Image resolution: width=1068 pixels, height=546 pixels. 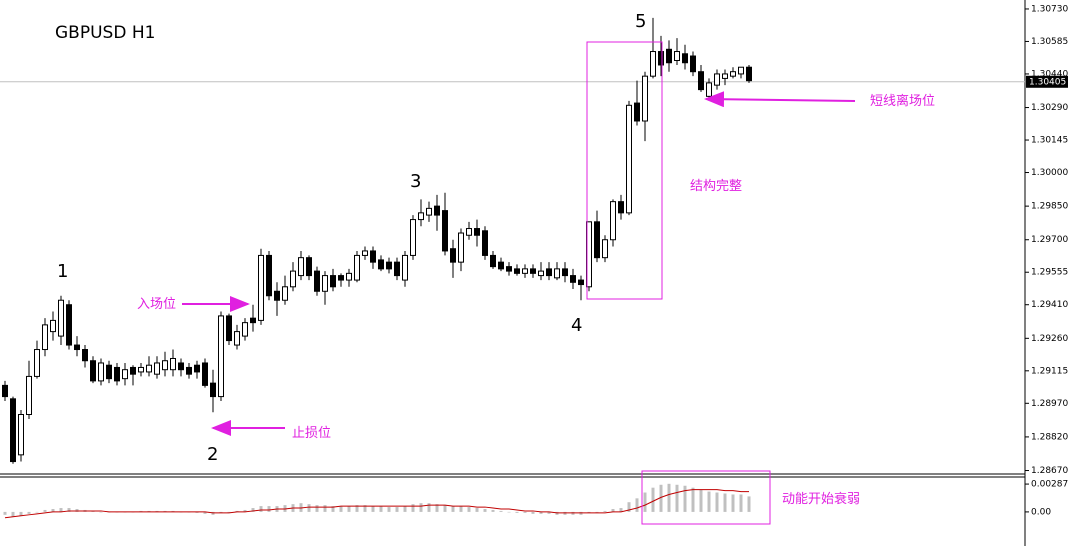 What do you see at coordinates (1049, 437) in the screenshot?
I see `y-tick-label: 1.28820` at bounding box center [1049, 437].